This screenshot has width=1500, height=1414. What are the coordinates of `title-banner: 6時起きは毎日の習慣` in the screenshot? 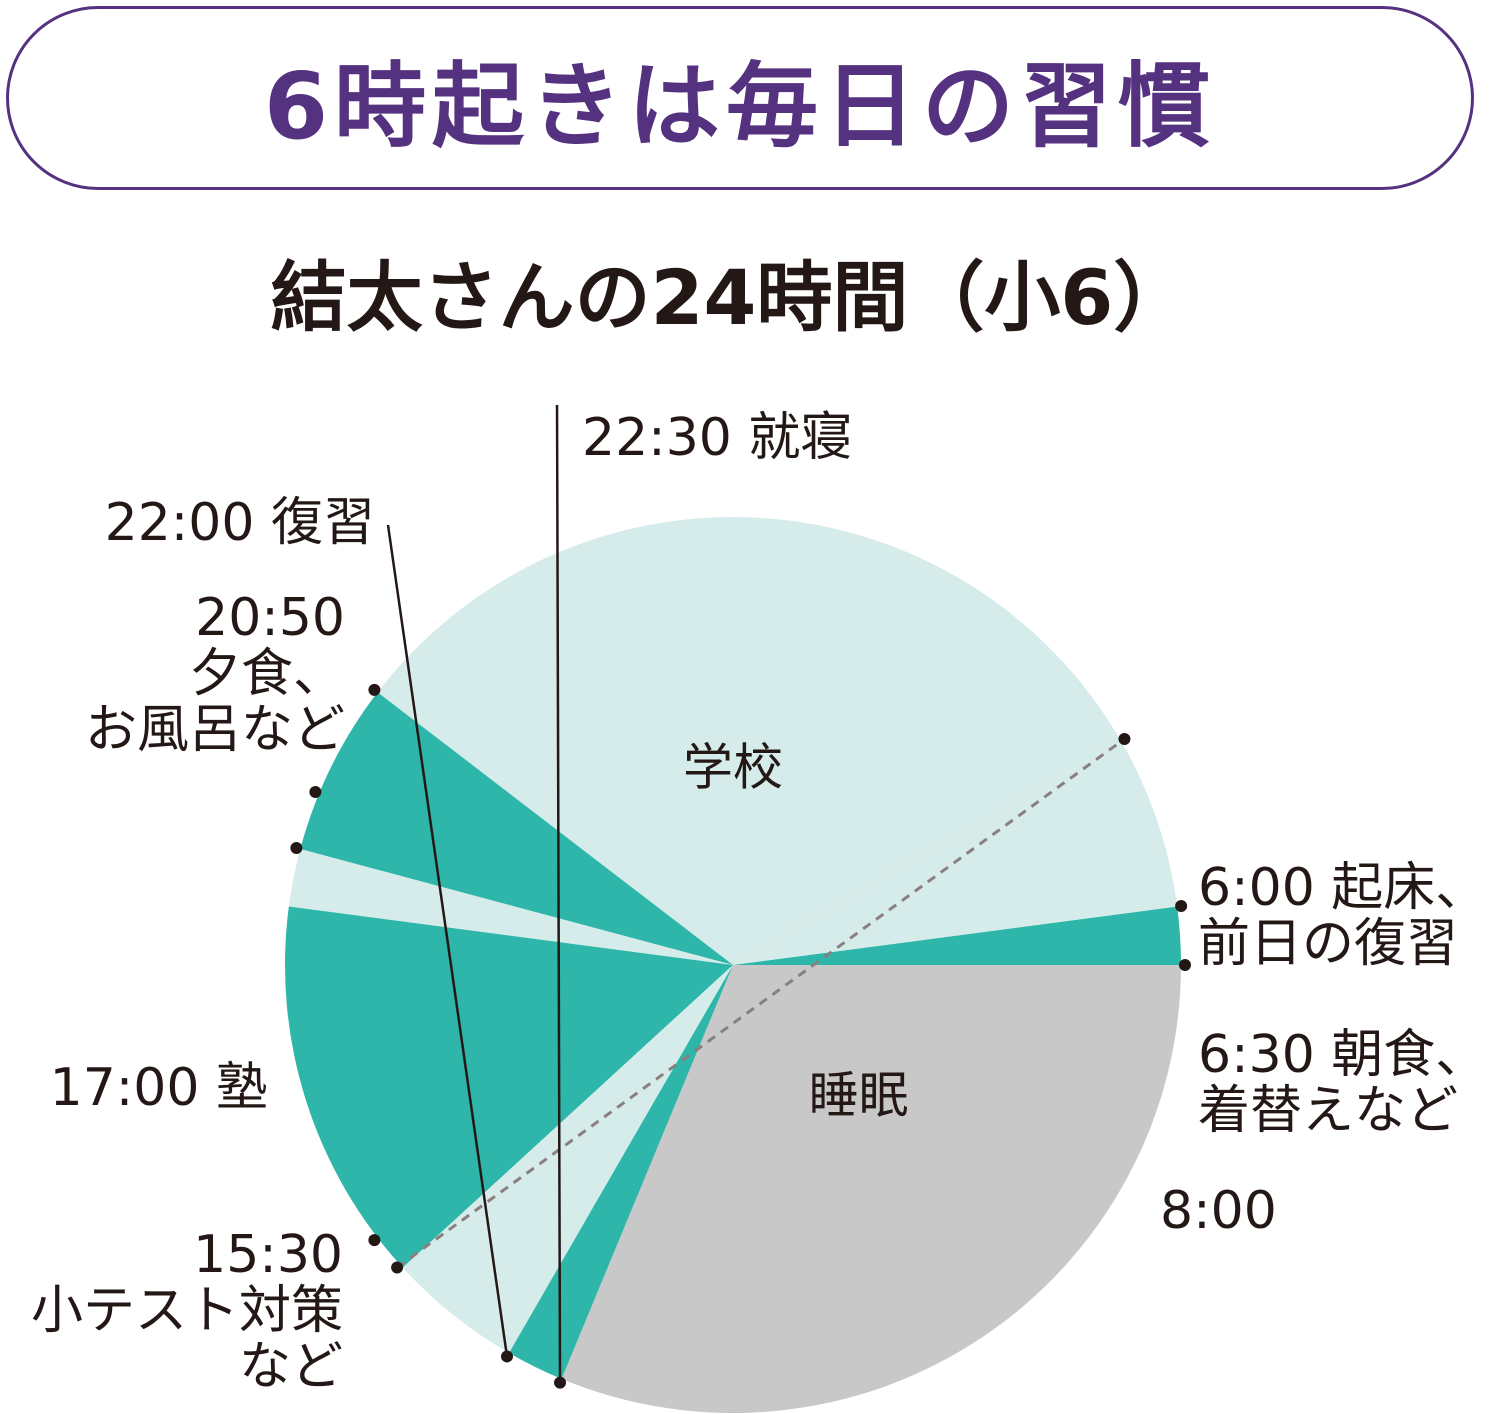 It's located at (740, 98).